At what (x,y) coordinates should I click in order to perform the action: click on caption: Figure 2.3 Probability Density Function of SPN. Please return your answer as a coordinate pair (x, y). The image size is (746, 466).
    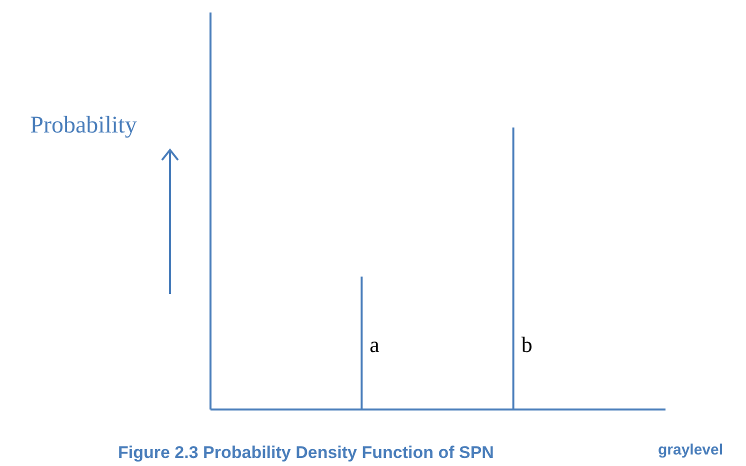
    Looking at the image, I should click on (306, 453).